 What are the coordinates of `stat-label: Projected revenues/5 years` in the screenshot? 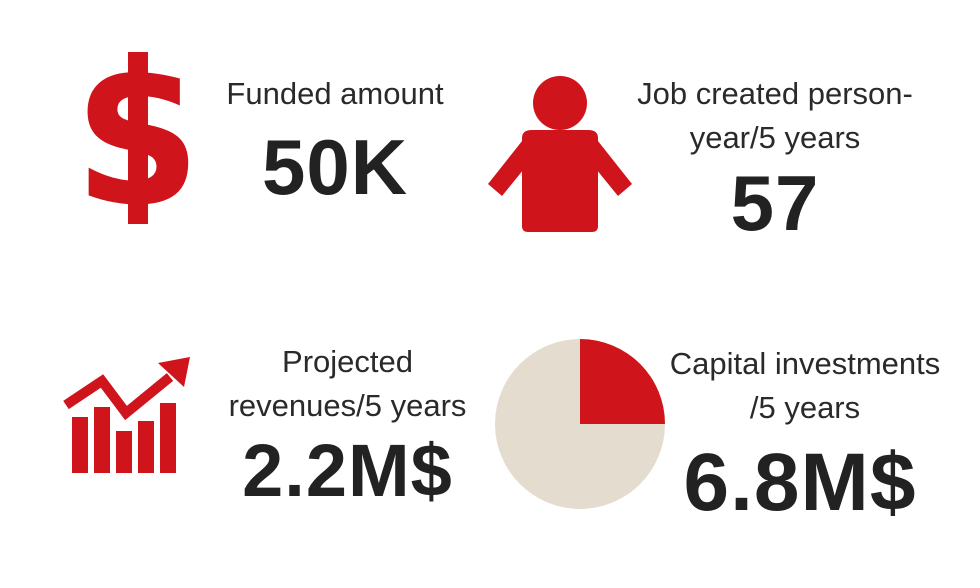 It's located at (347, 383).